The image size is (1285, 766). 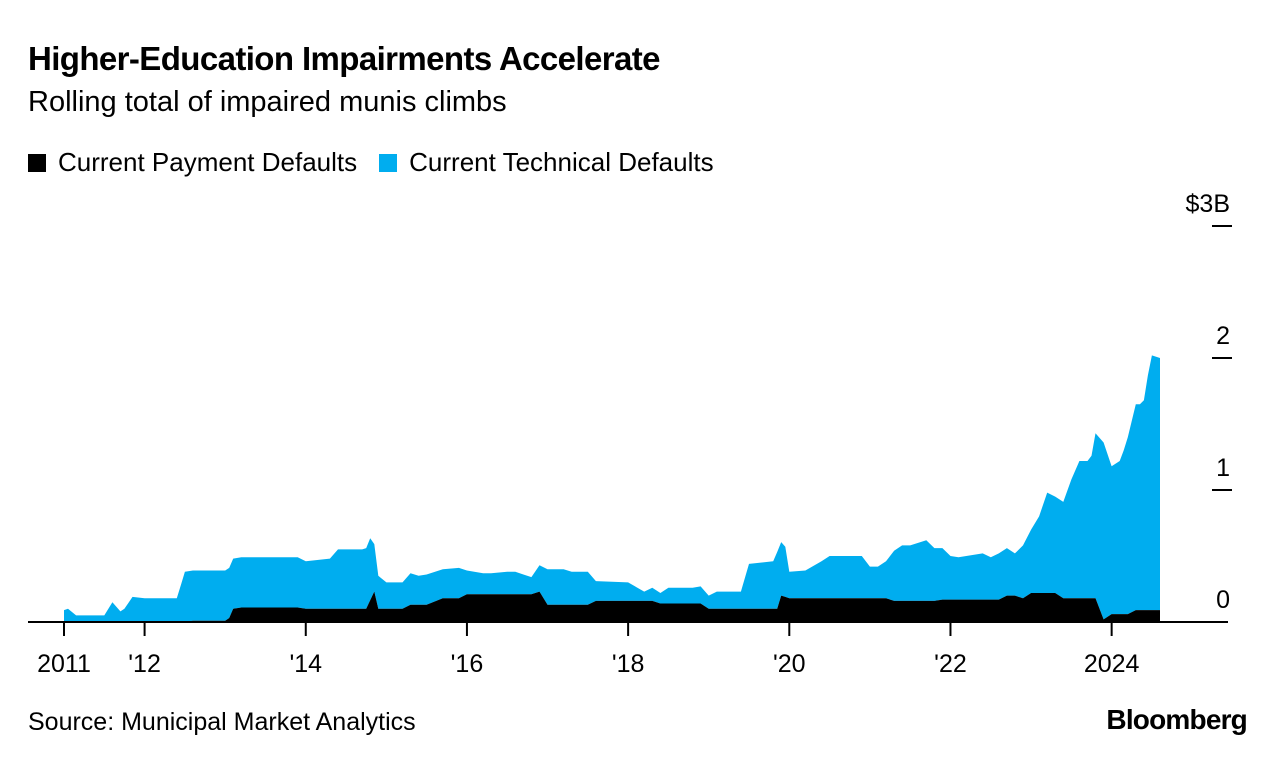 I want to click on x-tick-label: '12, so click(x=144, y=664).